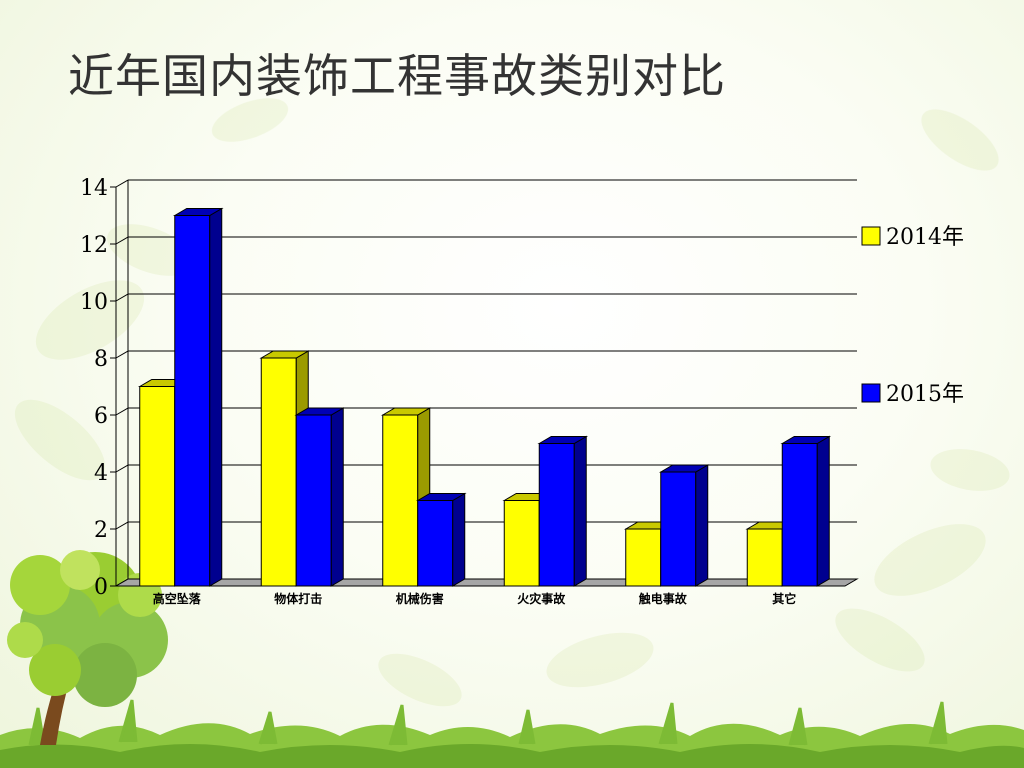 The height and width of the screenshot is (768, 1024). I want to click on grass-decoration, so click(512, 733).